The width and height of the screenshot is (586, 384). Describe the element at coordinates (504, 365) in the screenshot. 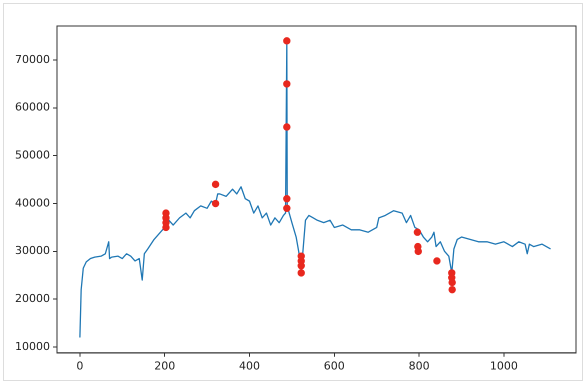

I see `x-tick-label: 1000` at that location.